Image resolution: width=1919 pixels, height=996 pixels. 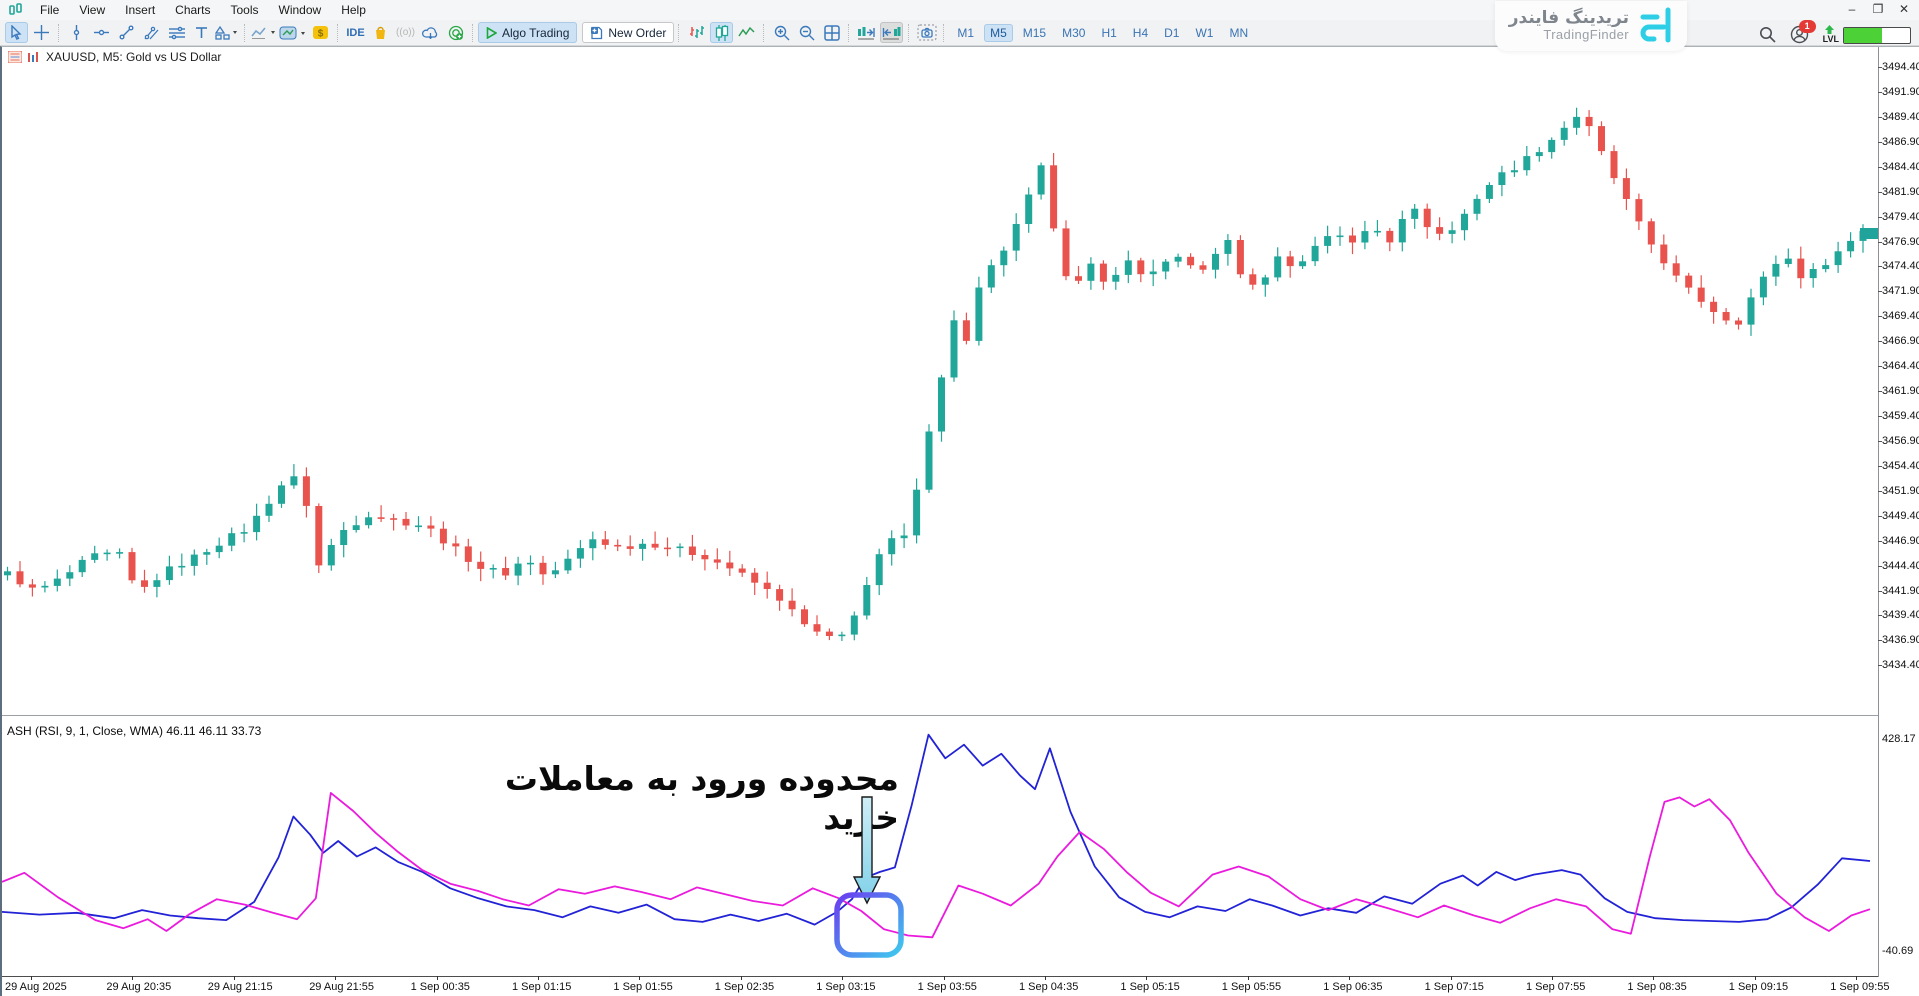 What do you see at coordinates (293, 32) in the screenshot?
I see `objects-window-dropdown-button` at bounding box center [293, 32].